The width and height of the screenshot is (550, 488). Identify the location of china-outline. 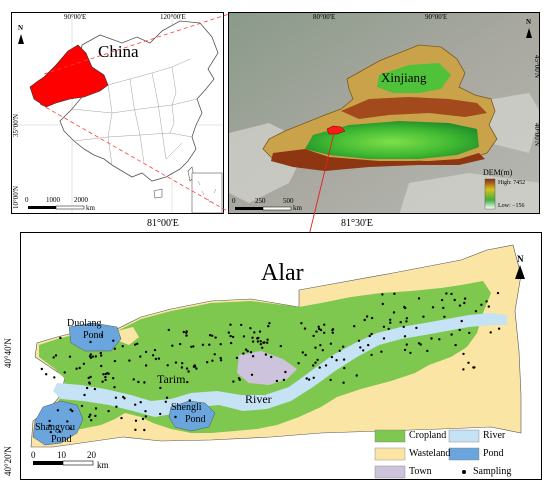
(139, 101).